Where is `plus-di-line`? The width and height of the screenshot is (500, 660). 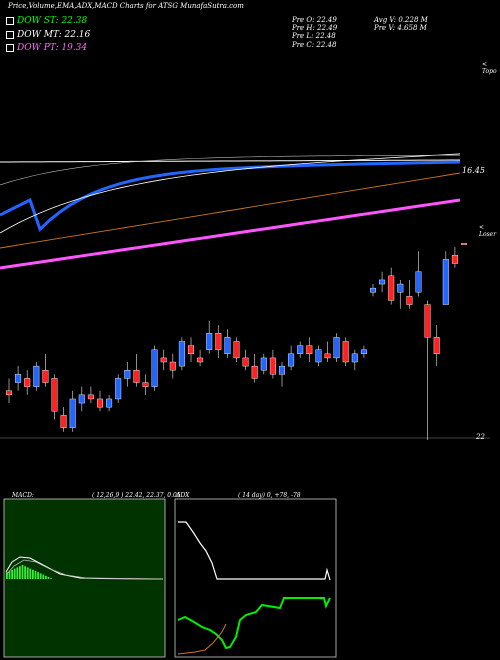
plus-di-line is located at coordinates (254, 551).